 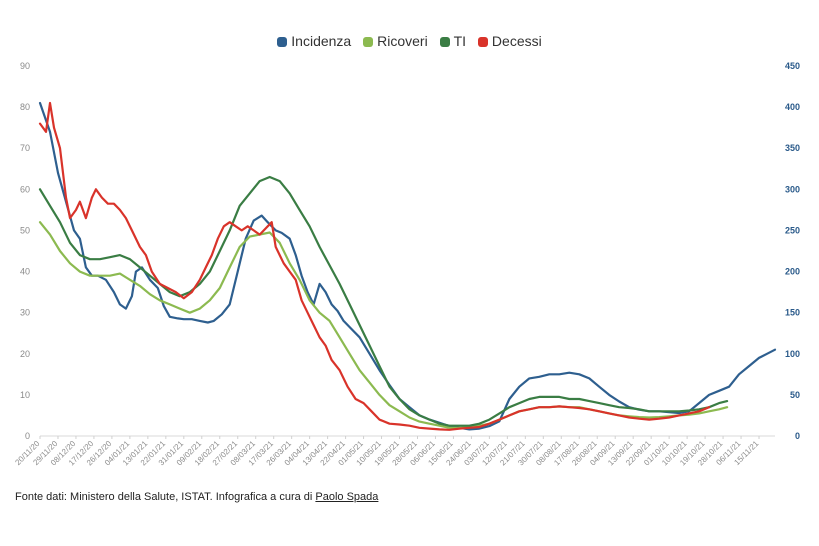 I want to click on legend-item-decessi: Decessi, so click(x=509, y=41).